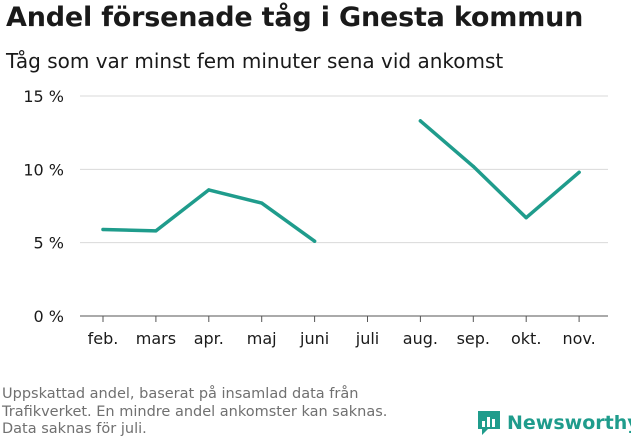 This screenshot has width=631, height=439. What do you see at coordinates (262, 338) in the screenshot?
I see `x-tick-label: maj` at bounding box center [262, 338].